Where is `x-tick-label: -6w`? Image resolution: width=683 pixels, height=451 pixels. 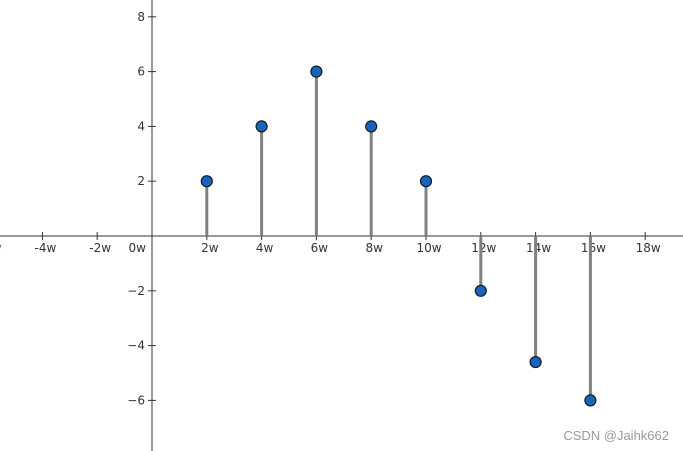
x-tick-label: -6w is located at coordinates (1, 248).